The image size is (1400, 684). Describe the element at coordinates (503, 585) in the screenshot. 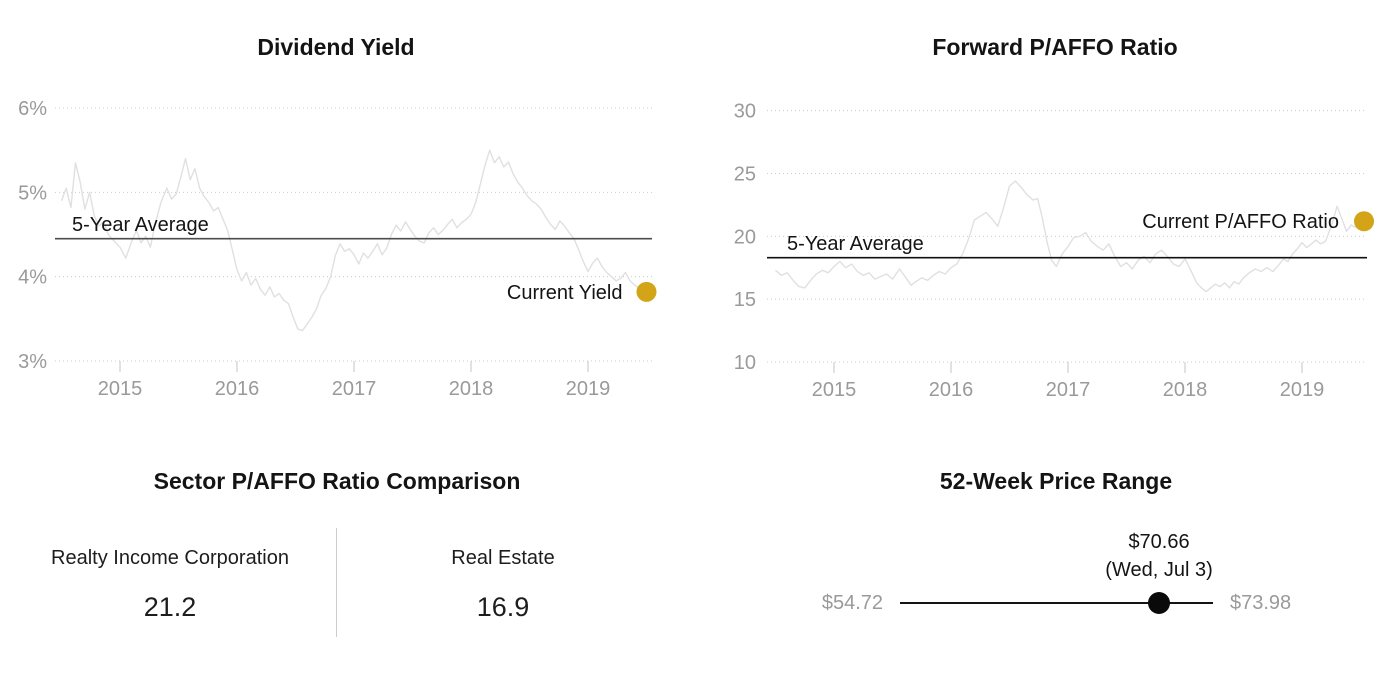

I see `comparison-column-sector: Real Estate 16.9` at that location.